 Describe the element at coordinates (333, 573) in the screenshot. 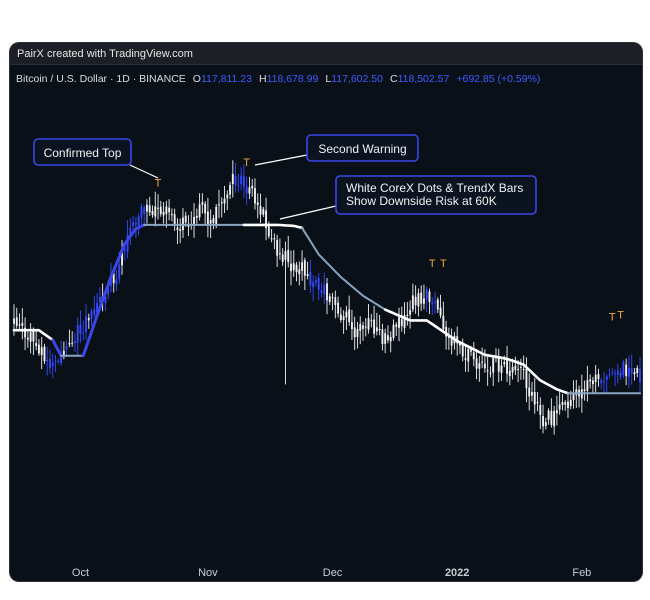

I see `x-tick-label: Dec` at that location.